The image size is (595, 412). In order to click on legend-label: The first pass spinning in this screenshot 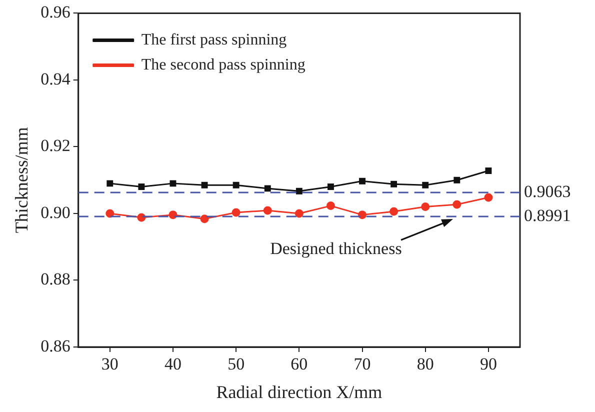, I will do `click(214, 39)`.